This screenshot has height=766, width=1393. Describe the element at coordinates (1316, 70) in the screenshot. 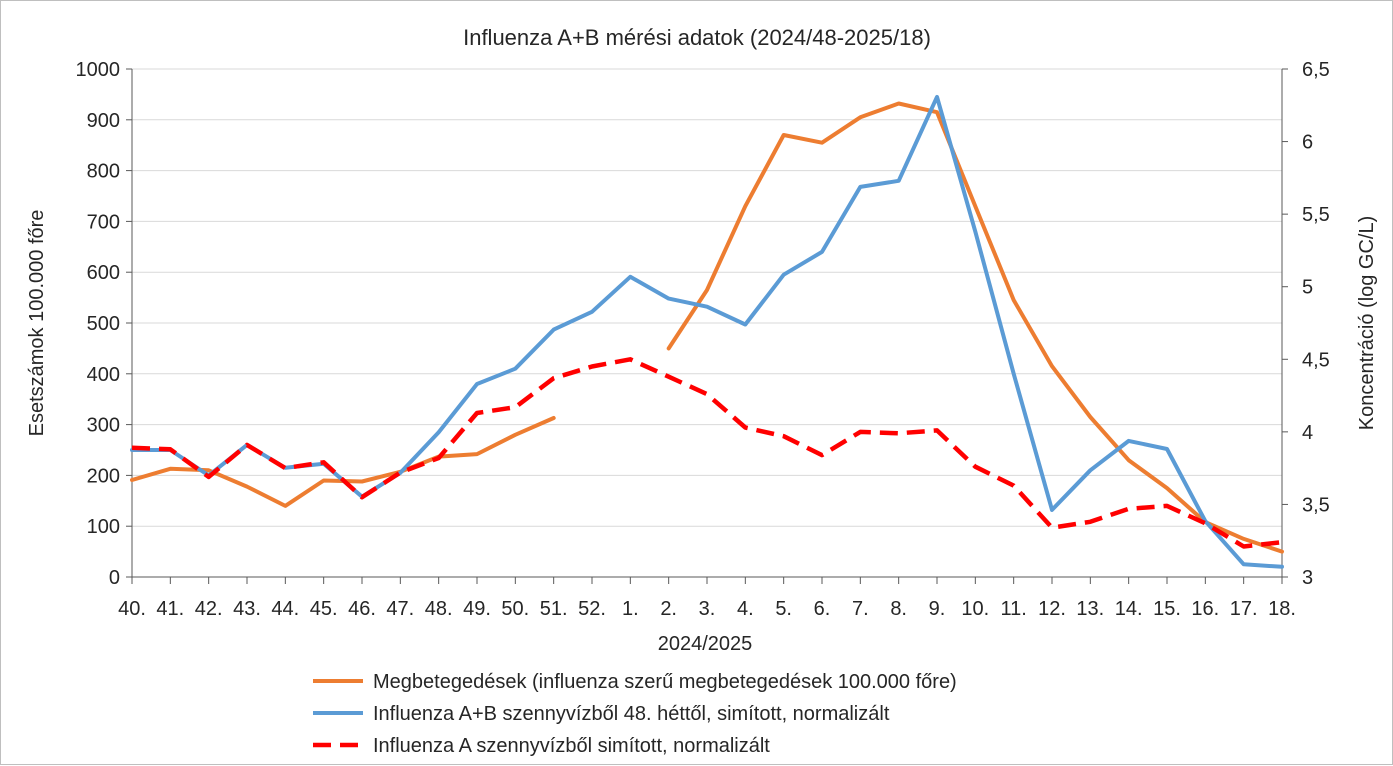

I see `y-right-tick-label: 6,5` at that location.